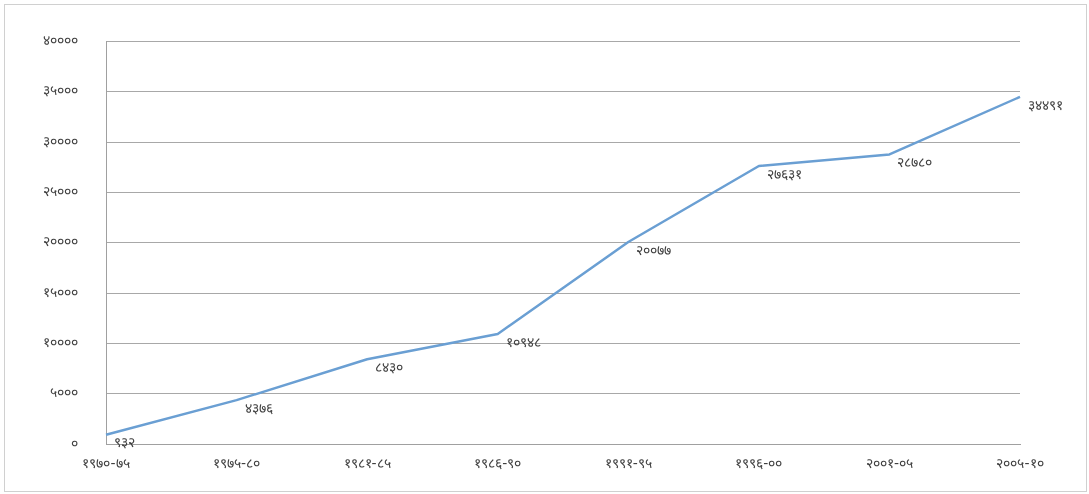 Image resolution: width=1089 pixels, height=494 pixels. Describe the element at coordinates (60, 191) in the screenshot. I see `y-tick-label: २५०००` at that location.